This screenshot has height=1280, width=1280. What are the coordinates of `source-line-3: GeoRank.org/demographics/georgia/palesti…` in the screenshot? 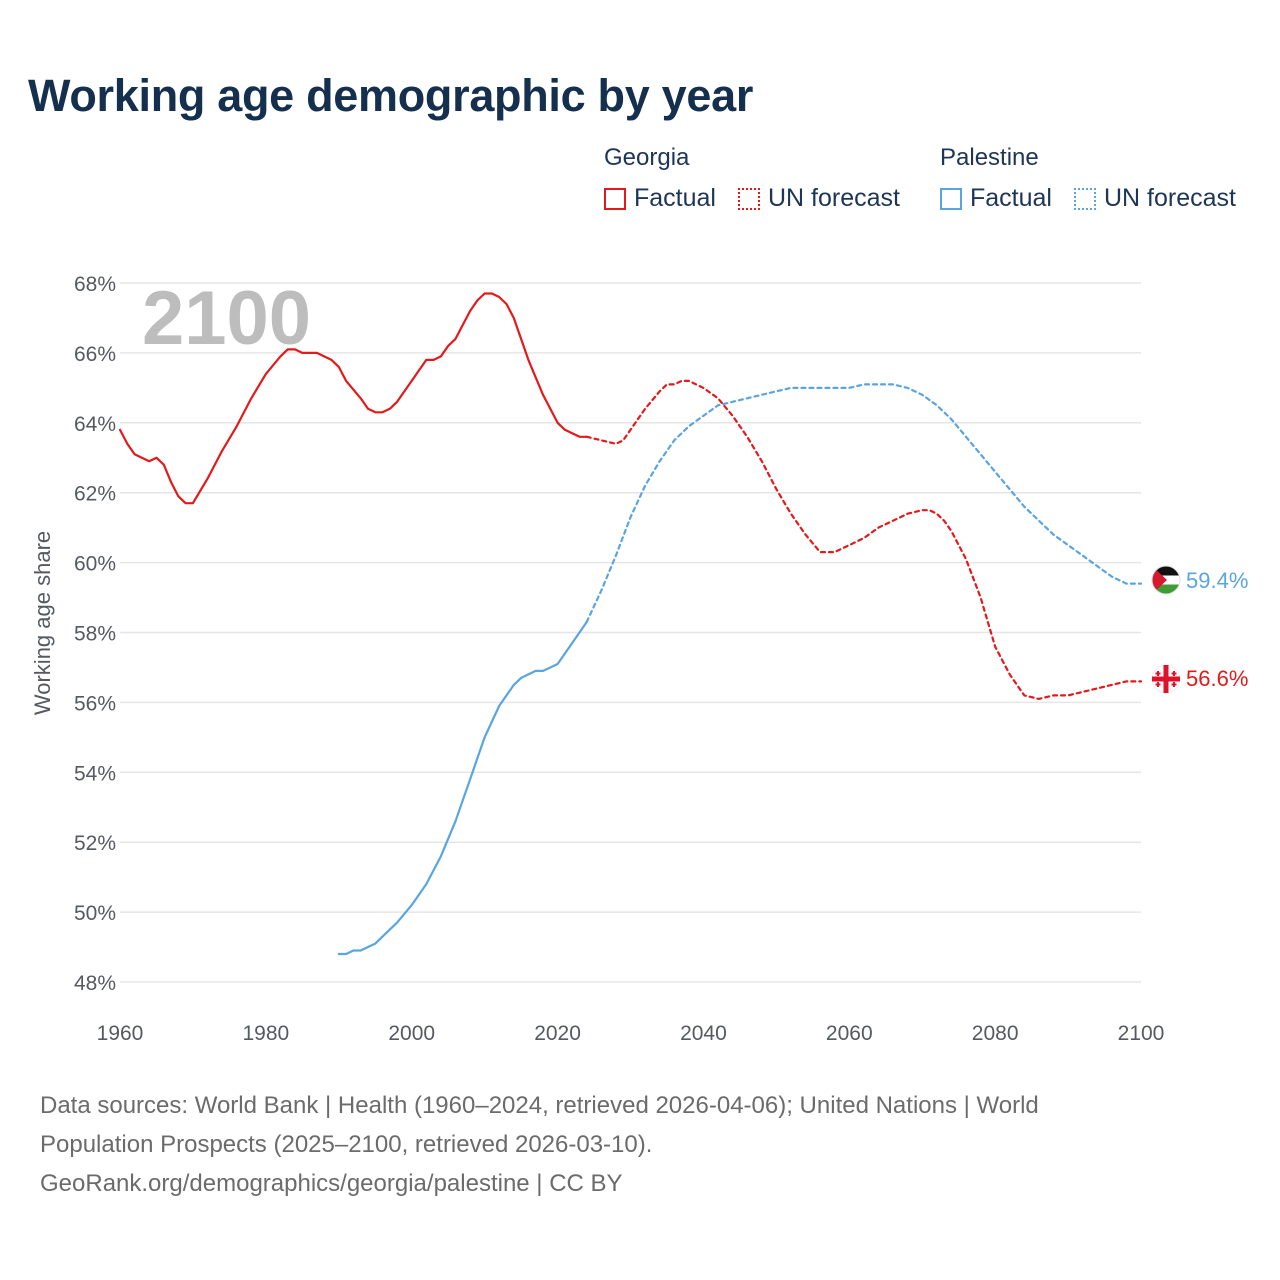 It's located at (331, 1183).